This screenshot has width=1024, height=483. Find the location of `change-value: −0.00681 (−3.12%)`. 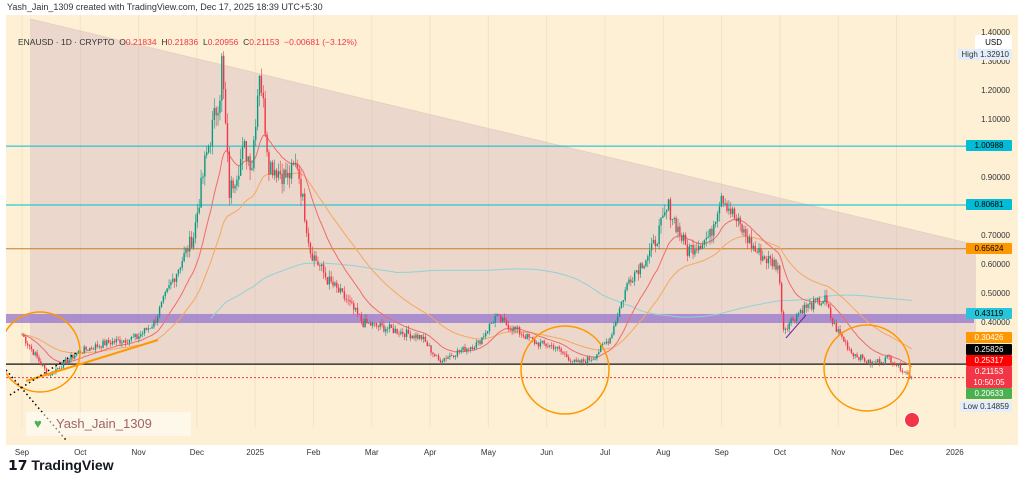

change-value: −0.00681 (−3.12%) is located at coordinates (320, 42).